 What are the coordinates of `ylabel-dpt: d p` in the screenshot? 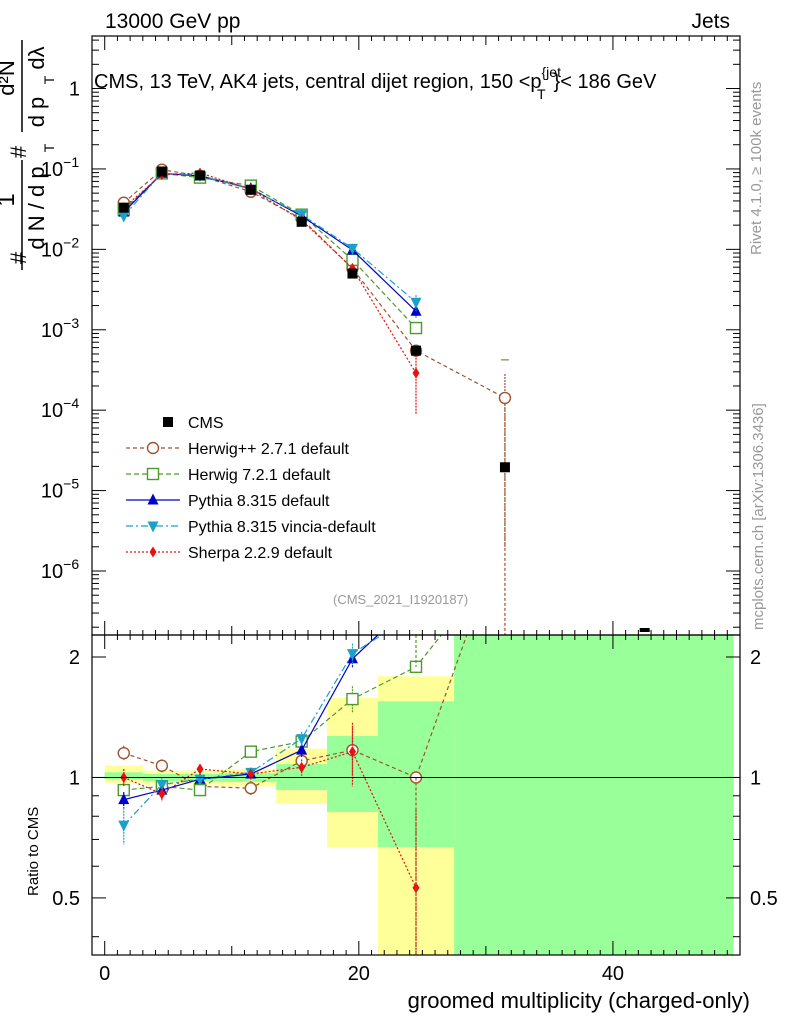 It's located at (36, 112).